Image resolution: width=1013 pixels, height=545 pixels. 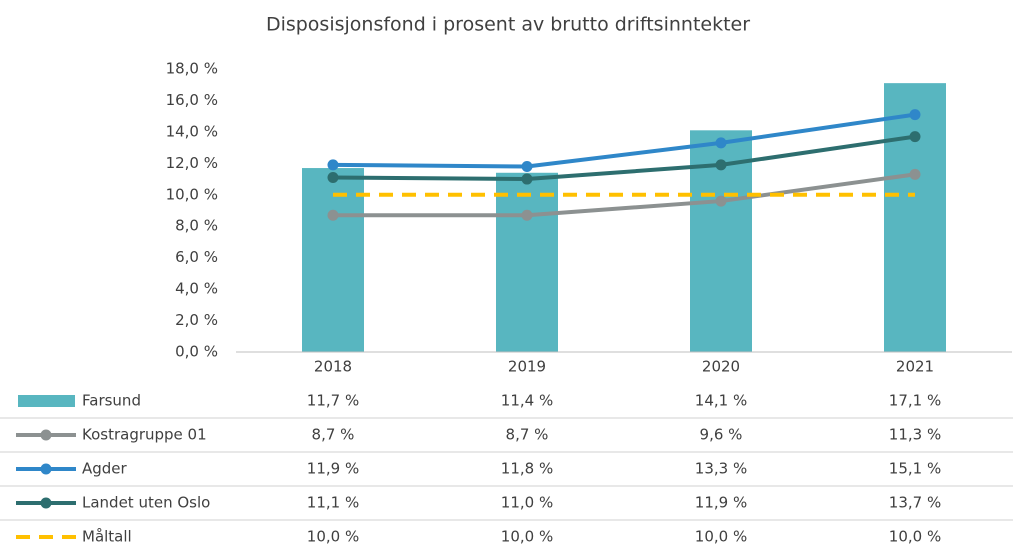 What do you see at coordinates (721, 469) in the screenshot?
I see `table-cell: 13,3 %` at bounding box center [721, 469].